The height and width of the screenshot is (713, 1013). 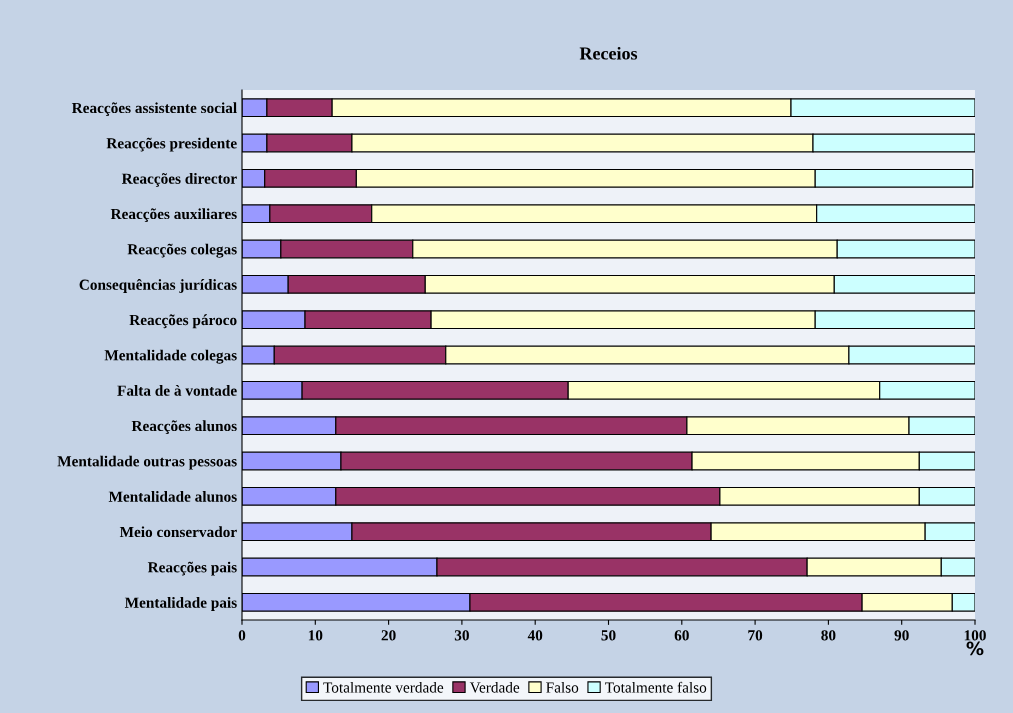 I want to click on y-tick-label: Falta de à vontade, so click(x=177, y=390).